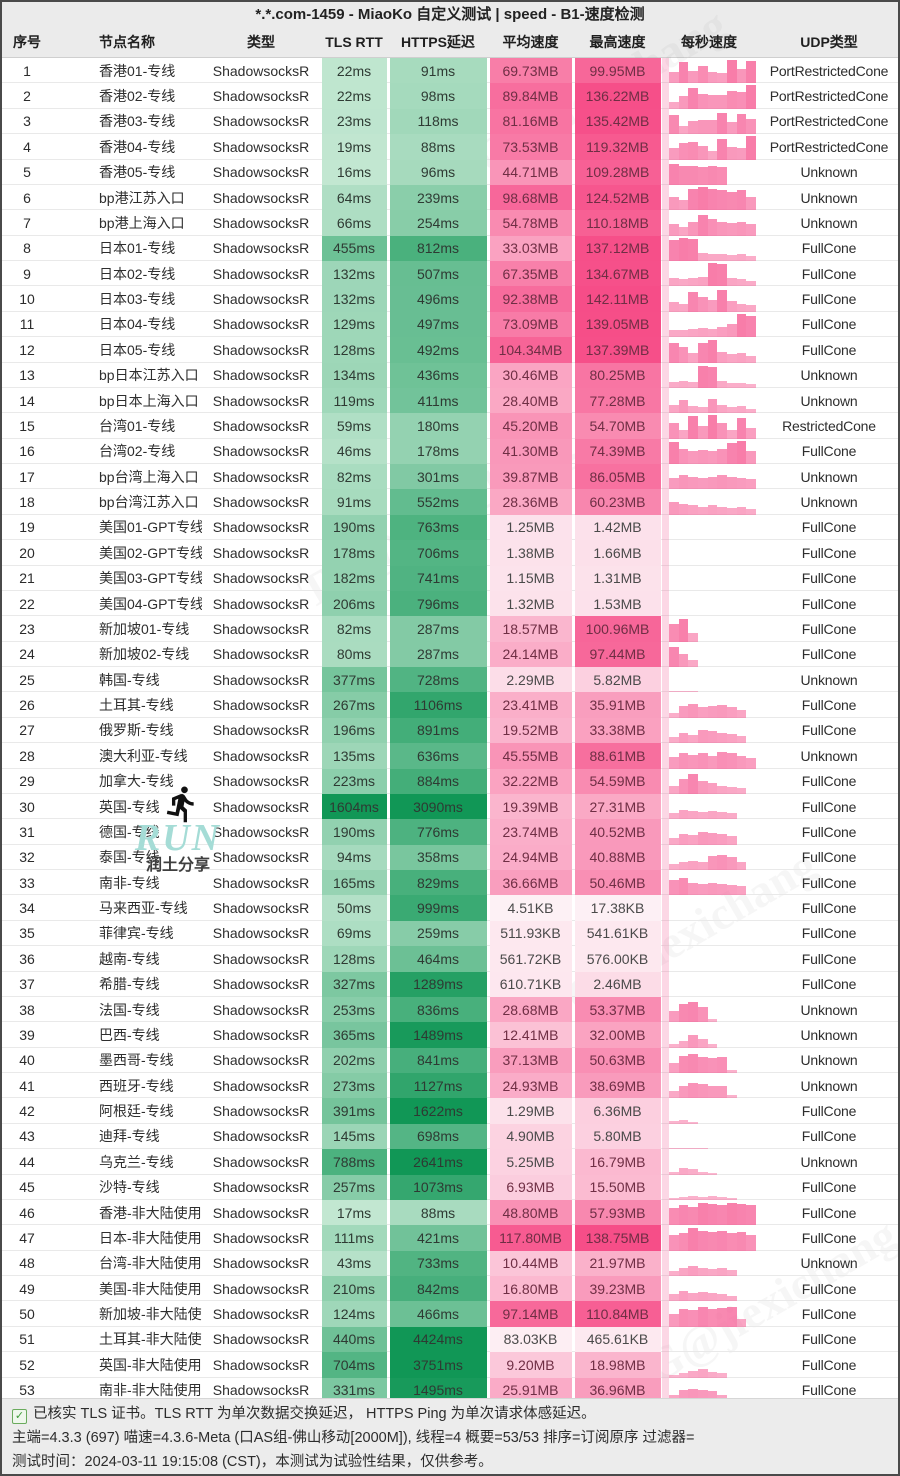 Image resolution: width=900 pixels, height=1476 pixels. I want to click on tls-rtt-value: 111ms, so click(354, 1238).